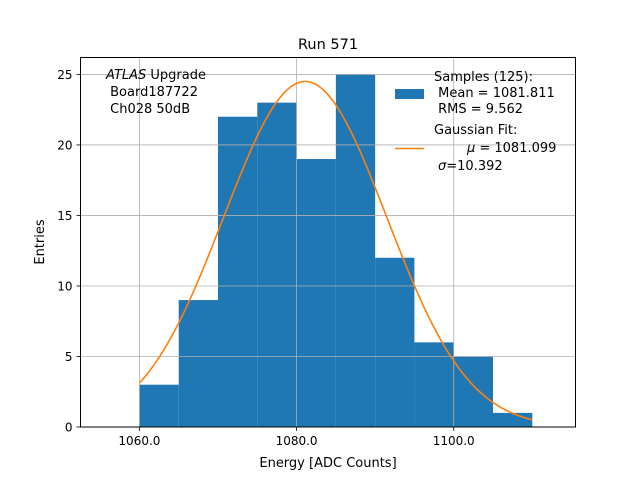  Describe the element at coordinates (139, 441) in the screenshot. I see `x-tick-label: 1060.0` at that location.